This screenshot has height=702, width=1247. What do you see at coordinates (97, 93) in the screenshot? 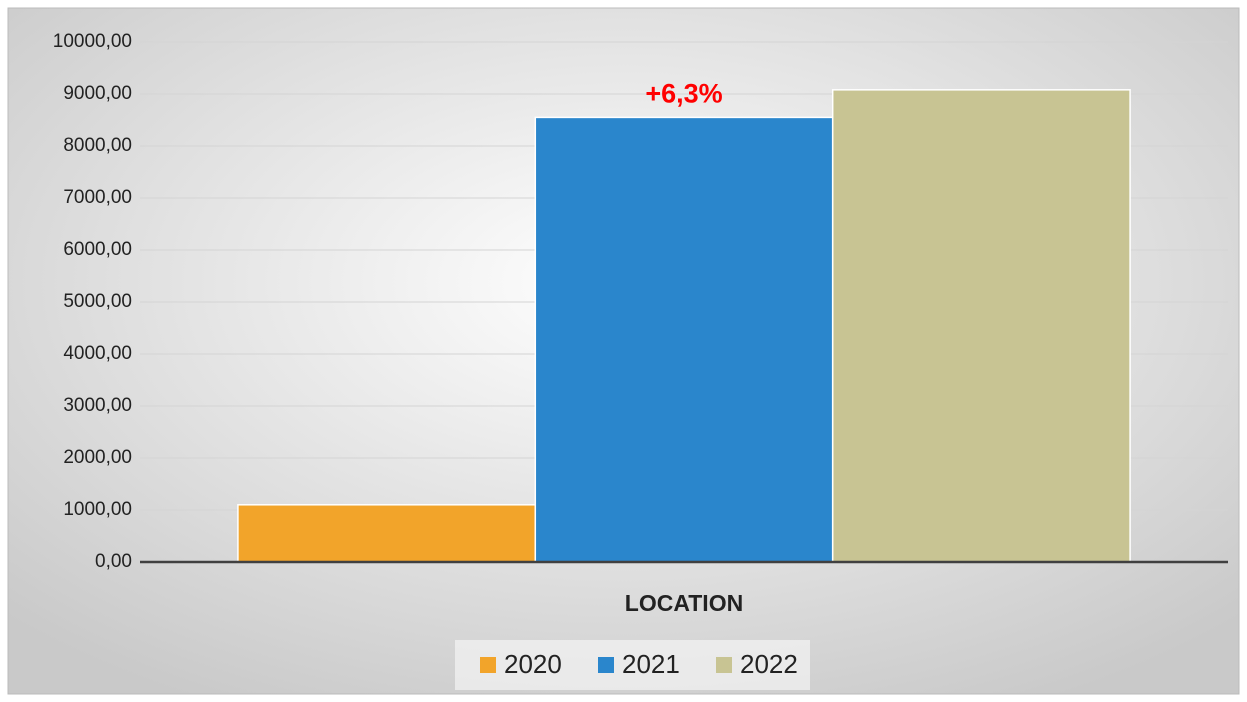
I see `y-tick-label: 9000,00` at bounding box center [97, 93].